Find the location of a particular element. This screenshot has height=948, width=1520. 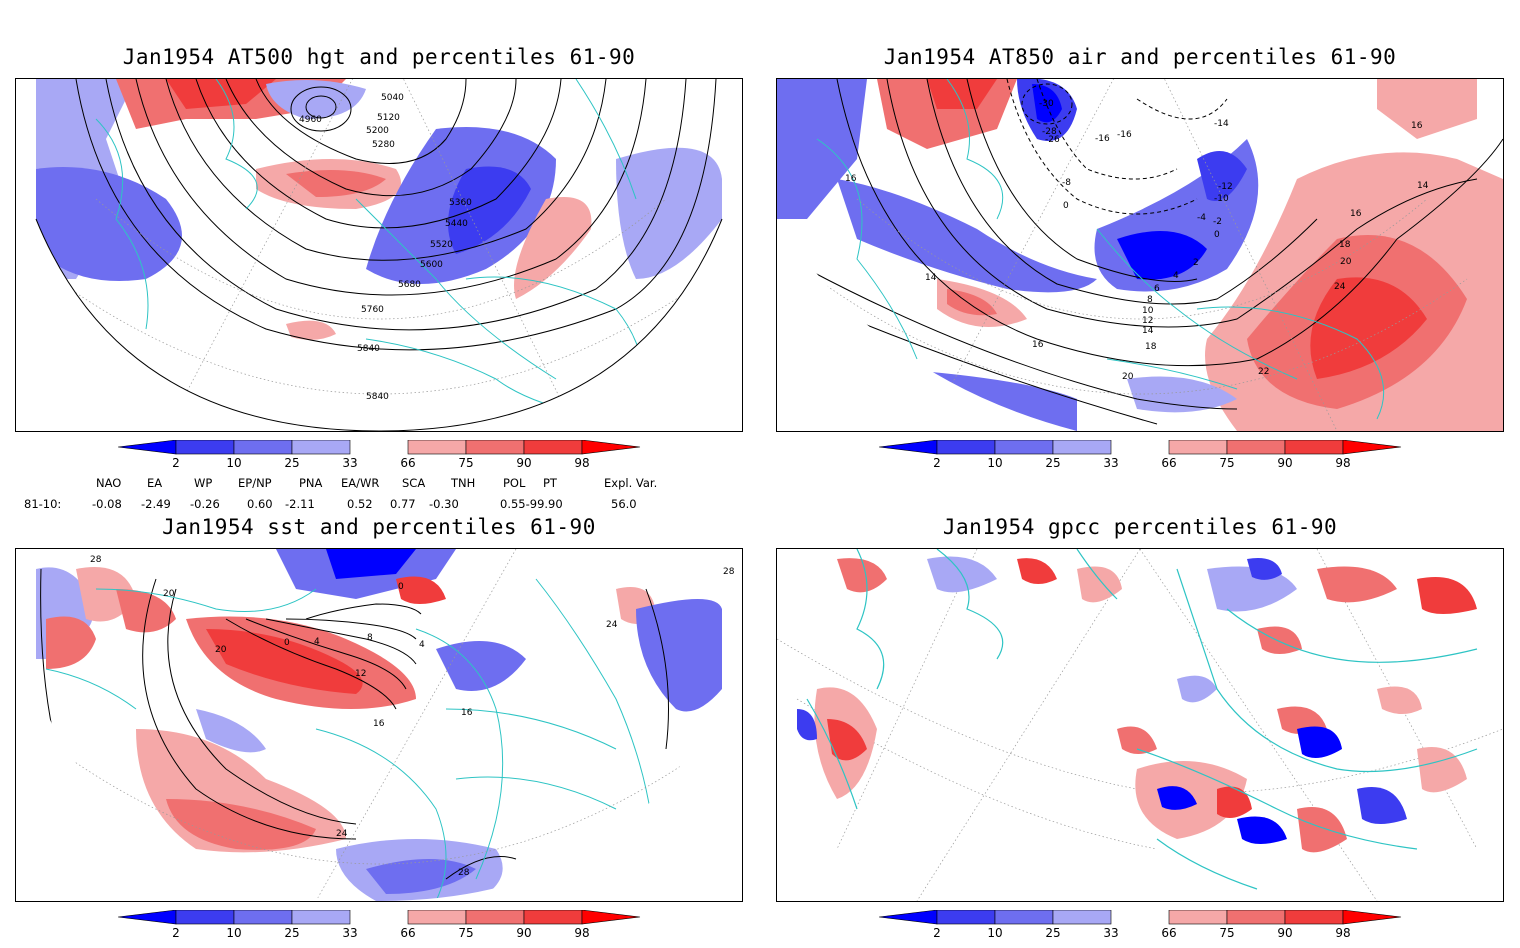

contour-label: -10 is located at coordinates (1221, 199).